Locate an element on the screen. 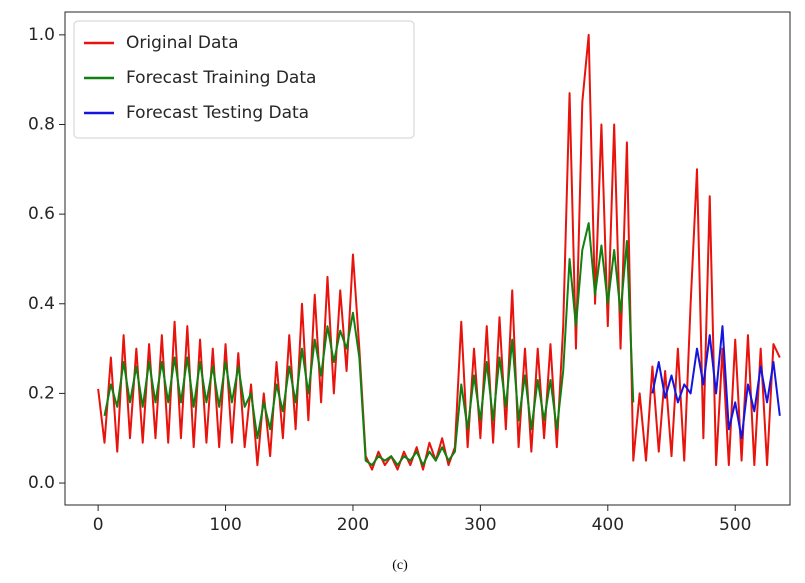  legend-label: Forecast Testing Data is located at coordinates (217, 113).